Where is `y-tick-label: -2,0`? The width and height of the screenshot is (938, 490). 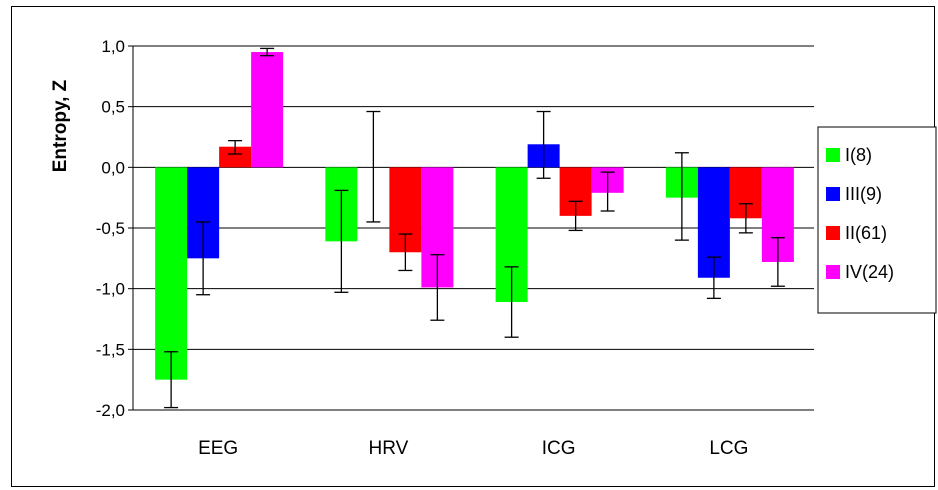
y-tick-label: -2,0 is located at coordinates (110, 410).